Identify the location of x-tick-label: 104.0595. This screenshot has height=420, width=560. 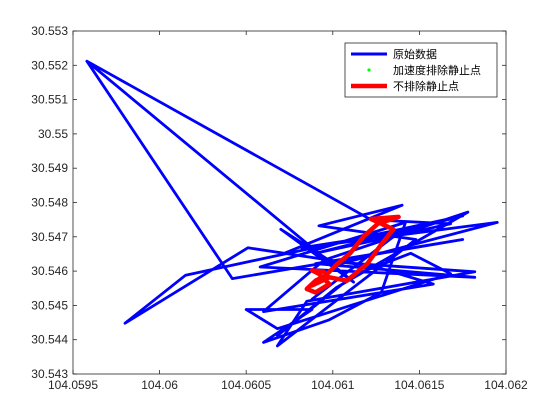
(73, 385).